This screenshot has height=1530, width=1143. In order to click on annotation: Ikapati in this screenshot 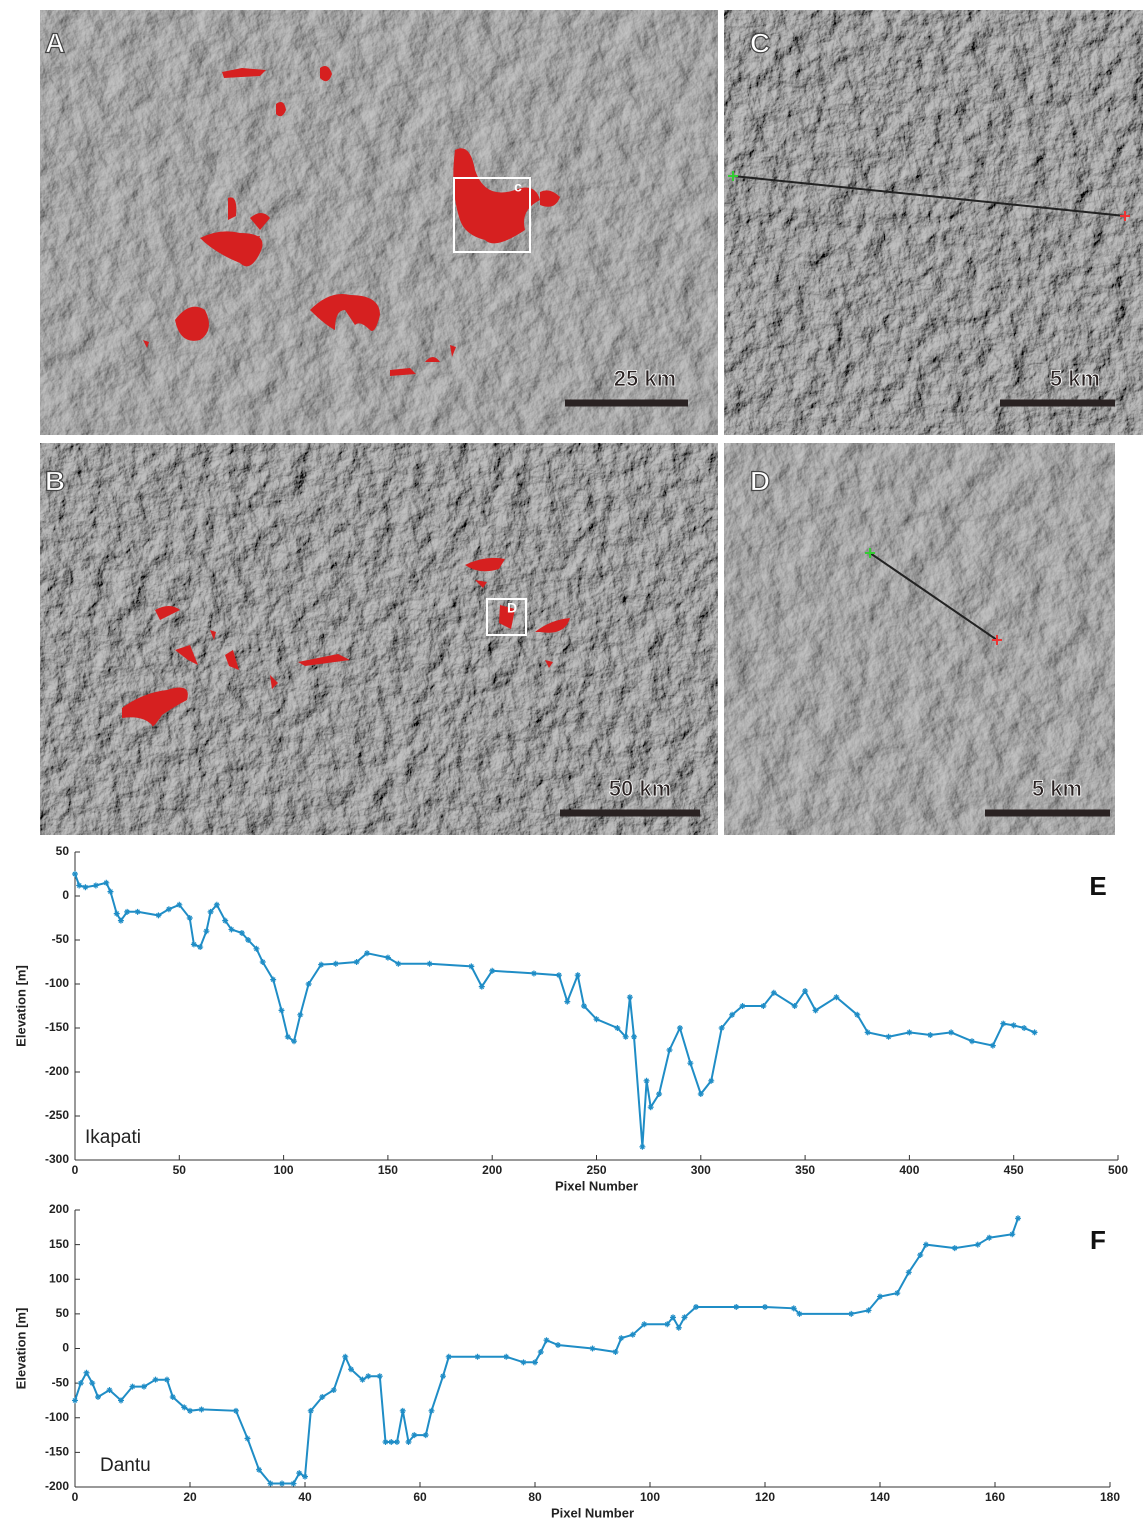, I will do `click(113, 1137)`.